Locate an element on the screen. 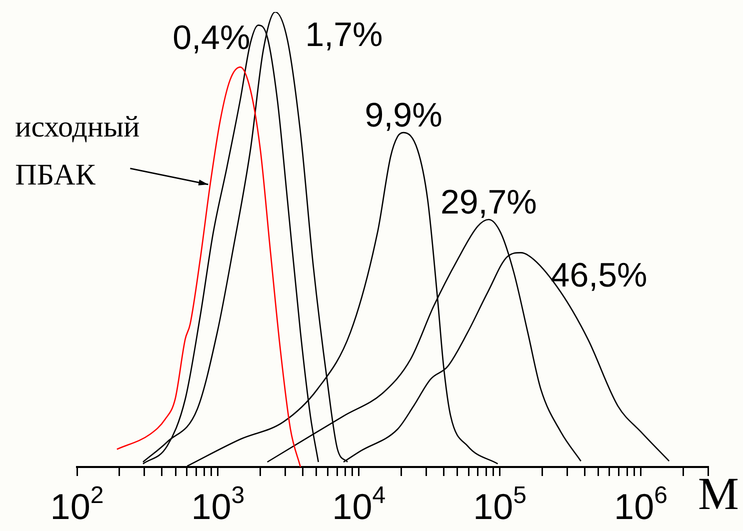 This screenshot has width=743, height=531. series-label: 46,5% is located at coordinates (599, 275).